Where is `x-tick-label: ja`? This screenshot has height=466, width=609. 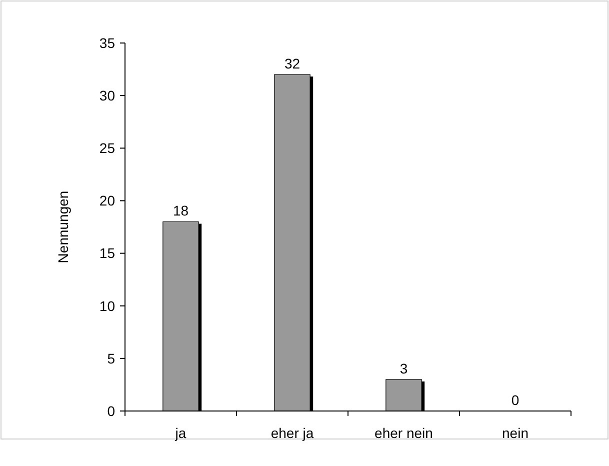
x-tick-label: ja is located at coordinates (180, 433).